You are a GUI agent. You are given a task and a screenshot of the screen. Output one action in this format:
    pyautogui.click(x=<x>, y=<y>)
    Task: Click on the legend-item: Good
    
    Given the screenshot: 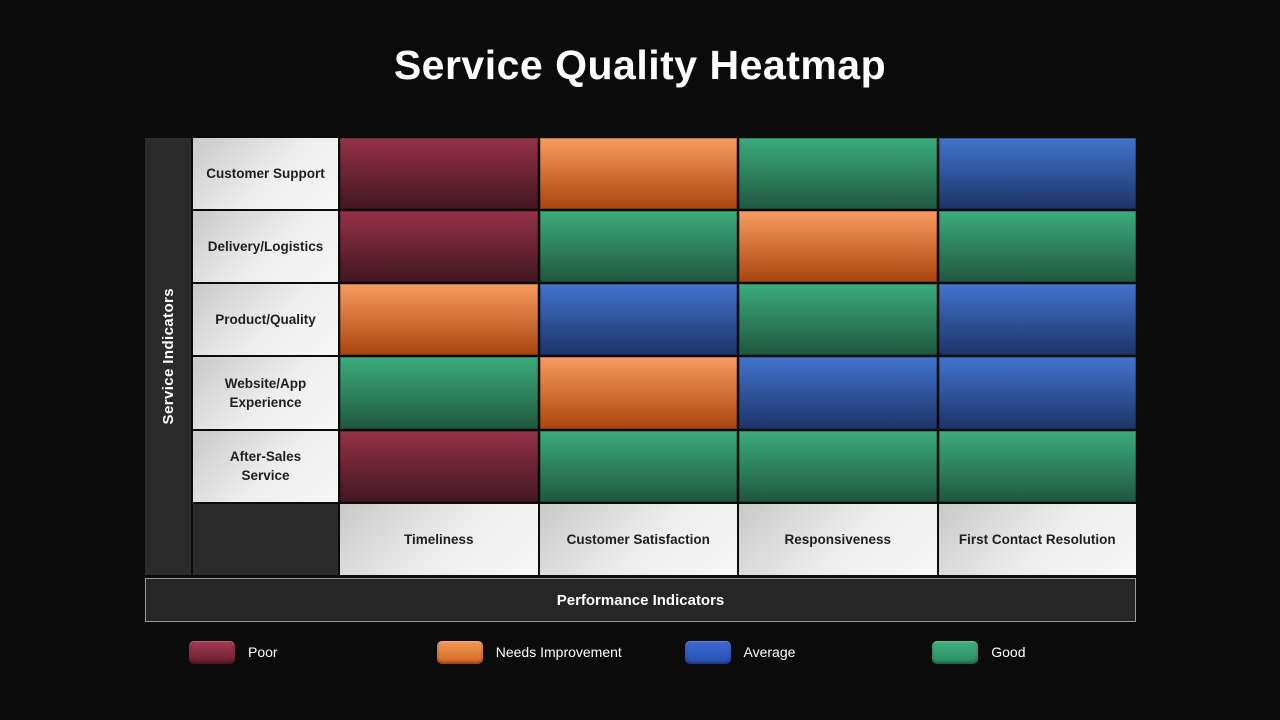 What is the action you would take?
    pyautogui.click(x=1012, y=652)
    